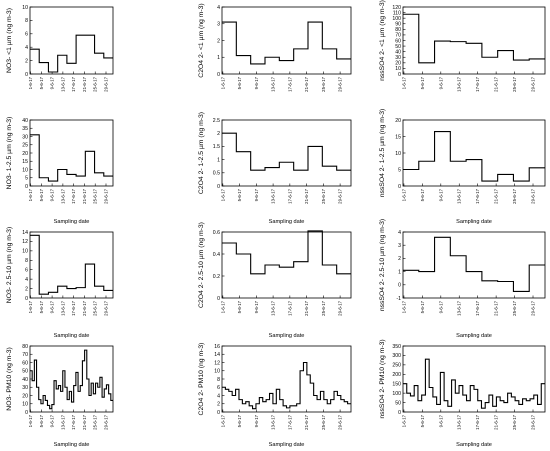 Image resolution: width=550 pixels, height=451 pixels. What do you see at coordinates (25, 372) in the screenshot?
I see `y-tick-label: 50` at bounding box center [25, 372].